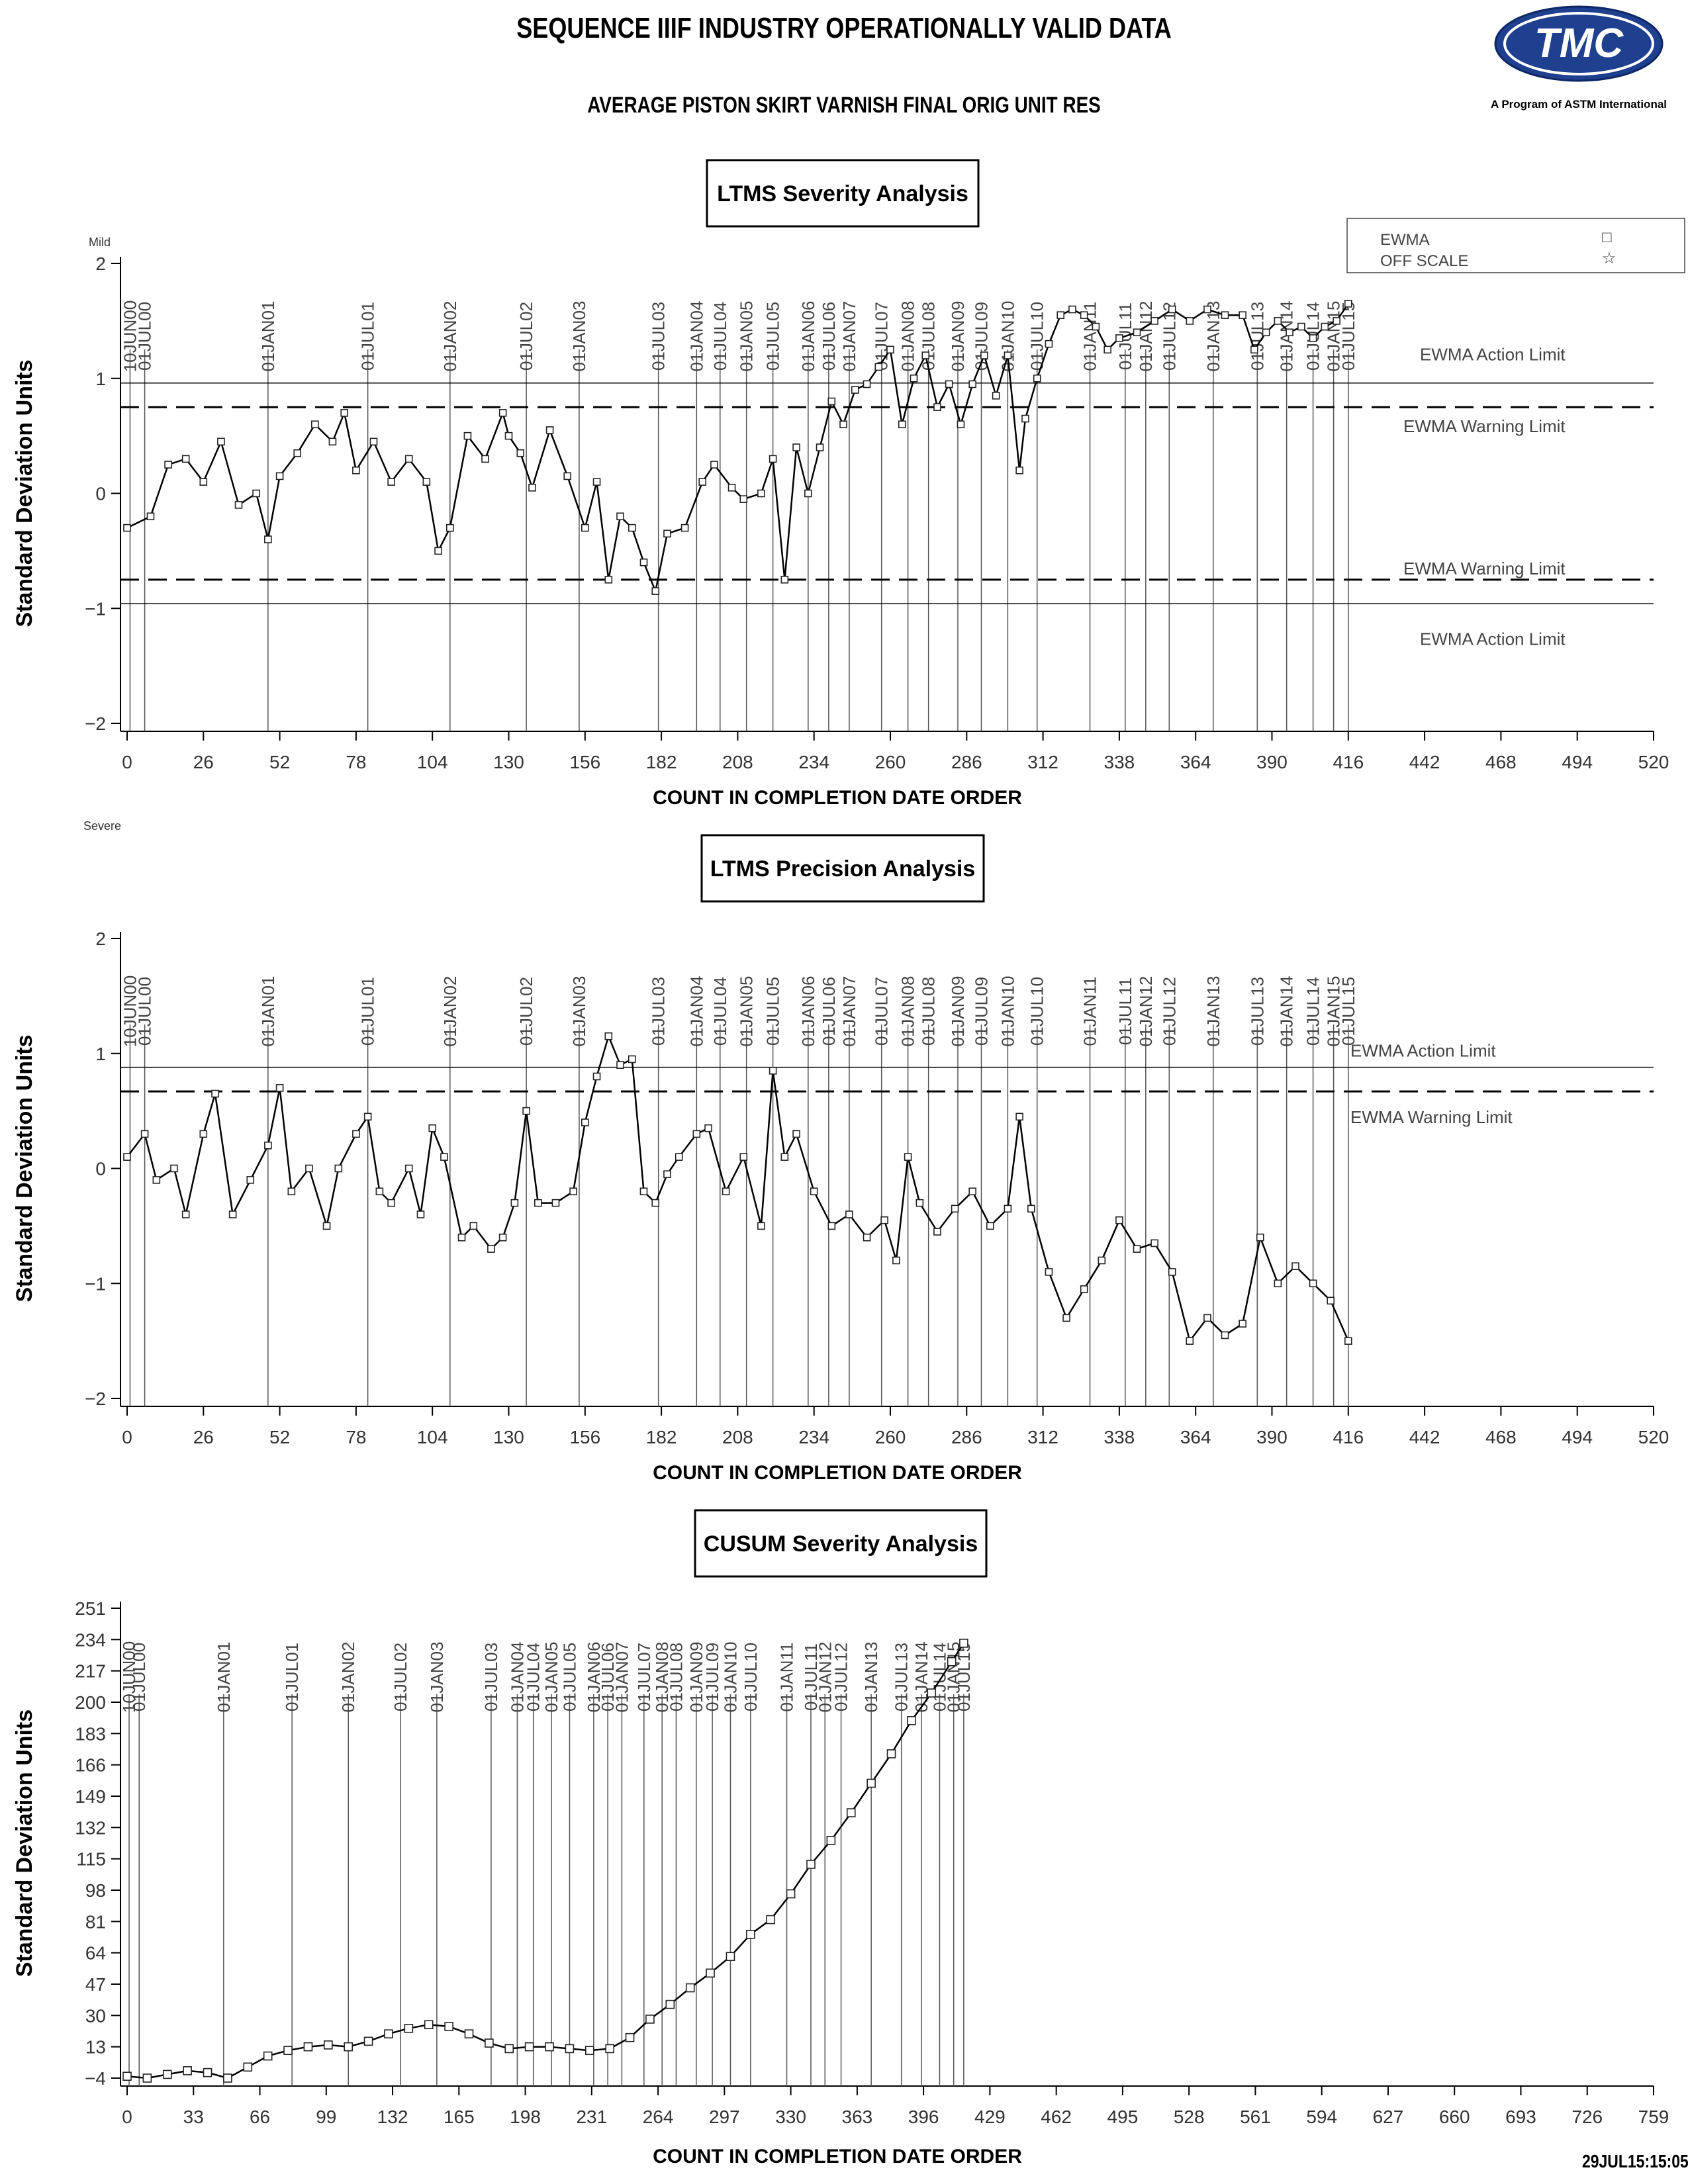 Image resolution: width=1688 pixels, height=2184 pixels. I want to click on x-tick-label: 468, so click(1501, 762).